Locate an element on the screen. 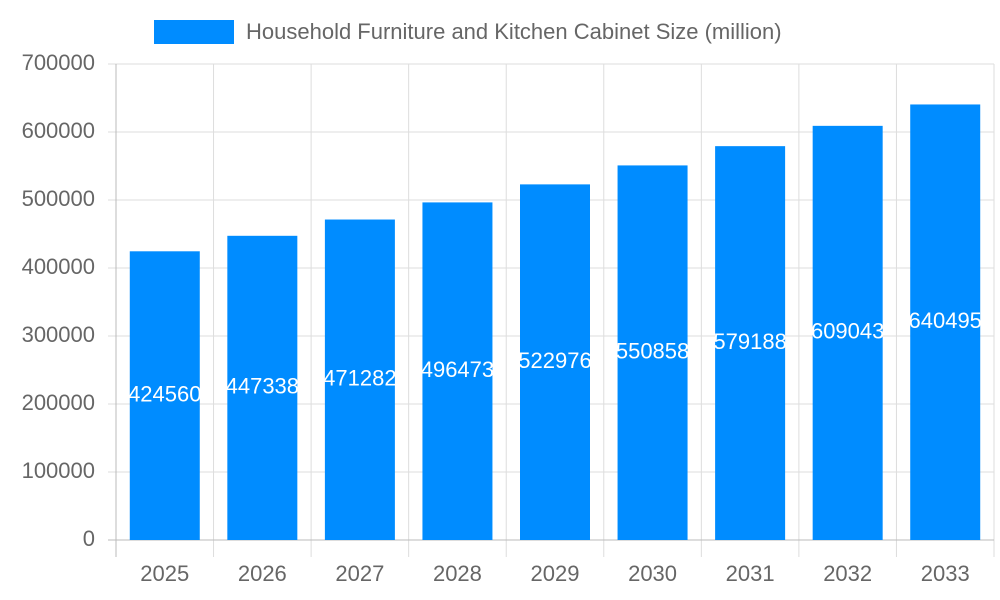  data-label: 447338 is located at coordinates (262, 386).